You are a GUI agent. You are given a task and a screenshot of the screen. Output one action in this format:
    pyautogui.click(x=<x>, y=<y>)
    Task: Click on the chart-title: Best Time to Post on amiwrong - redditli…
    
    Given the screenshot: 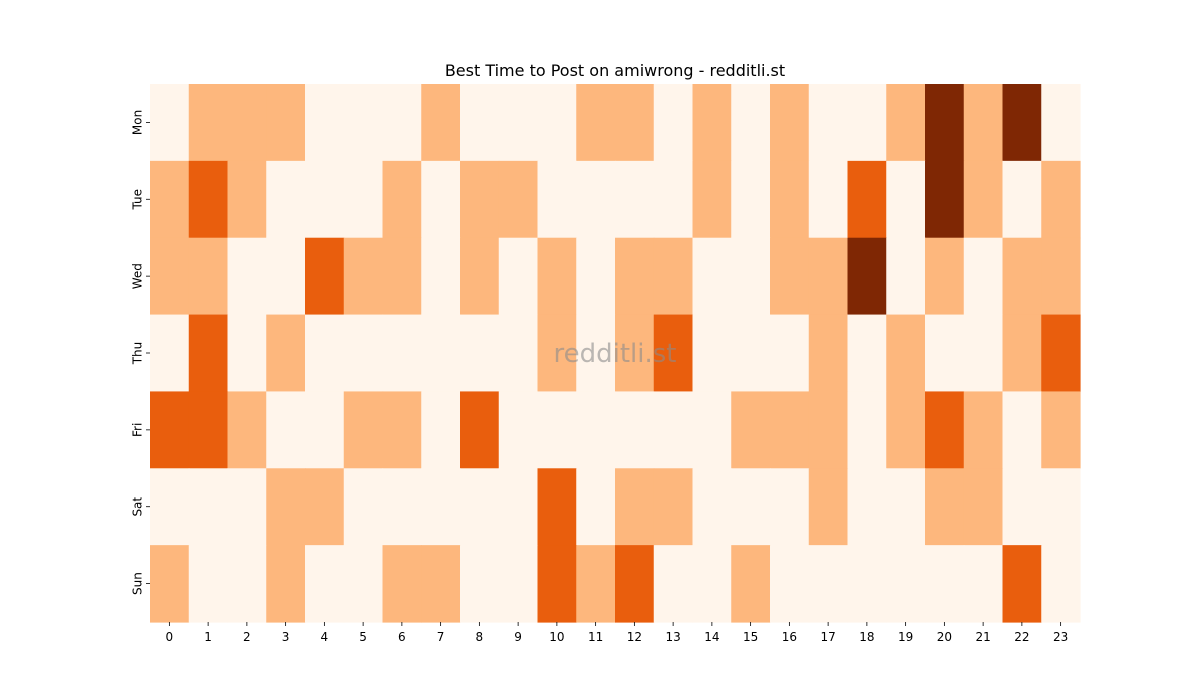 What is the action you would take?
    pyautogui.click(x=615, y=70)
    